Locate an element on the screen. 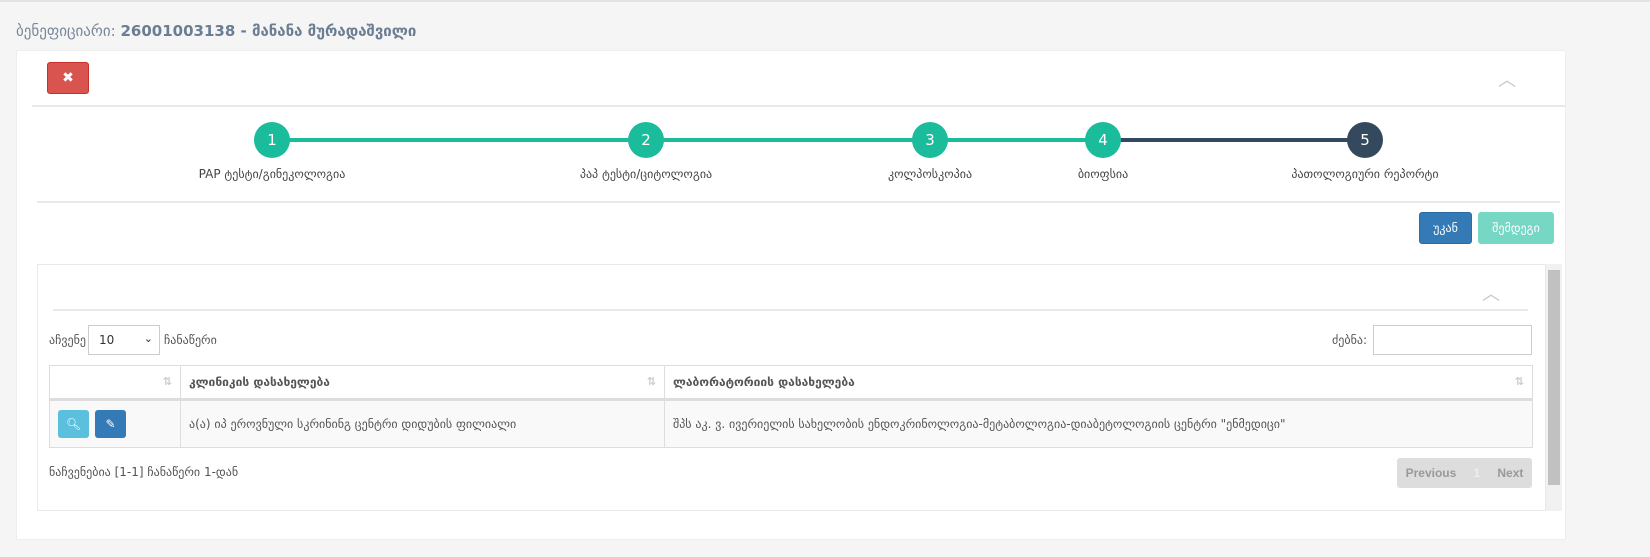 Image resolution: width=1650 pixels, height=557 pixels. beneficiary-value: 26001003138 - მანანა მურადაშვილი is located at coordinates (268, 31).